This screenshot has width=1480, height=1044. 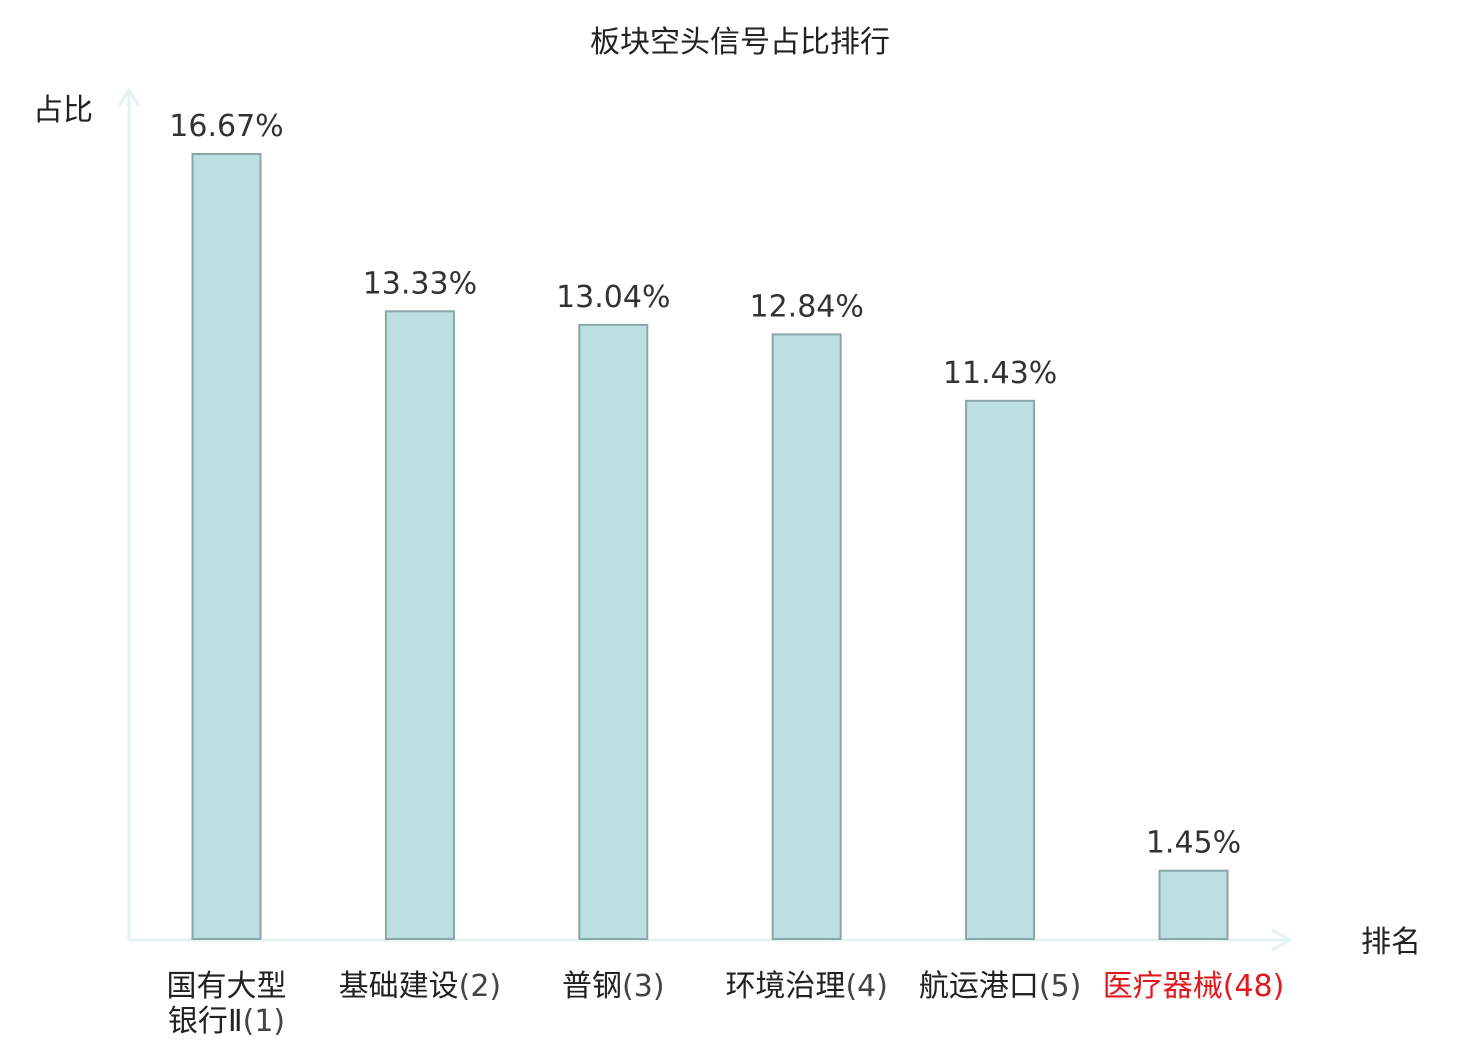 What do you see at coordinates (1391, 942) in the screenshot?
I see `x-axis-label: 排名` at bounding box center [1391, 942].